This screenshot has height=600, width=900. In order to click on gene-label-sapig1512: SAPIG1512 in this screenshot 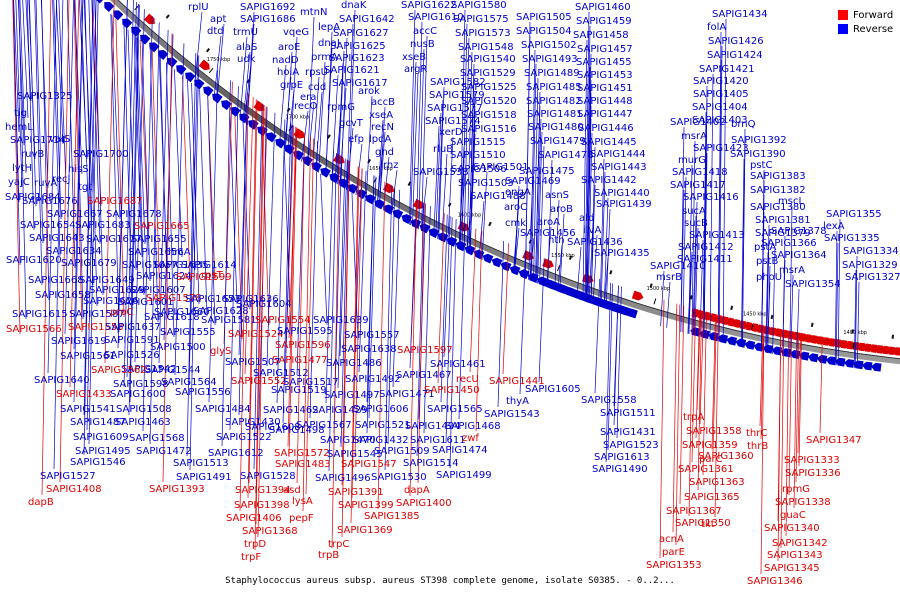, I will do `click(281, 373)`.